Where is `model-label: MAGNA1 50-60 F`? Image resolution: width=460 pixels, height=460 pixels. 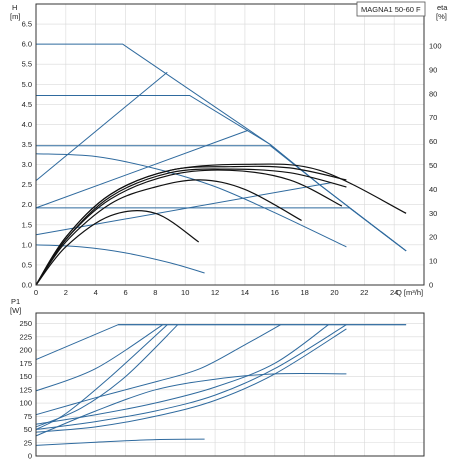
model-label: MAGNA1 50-60 F is located at coordinates (391, 9).